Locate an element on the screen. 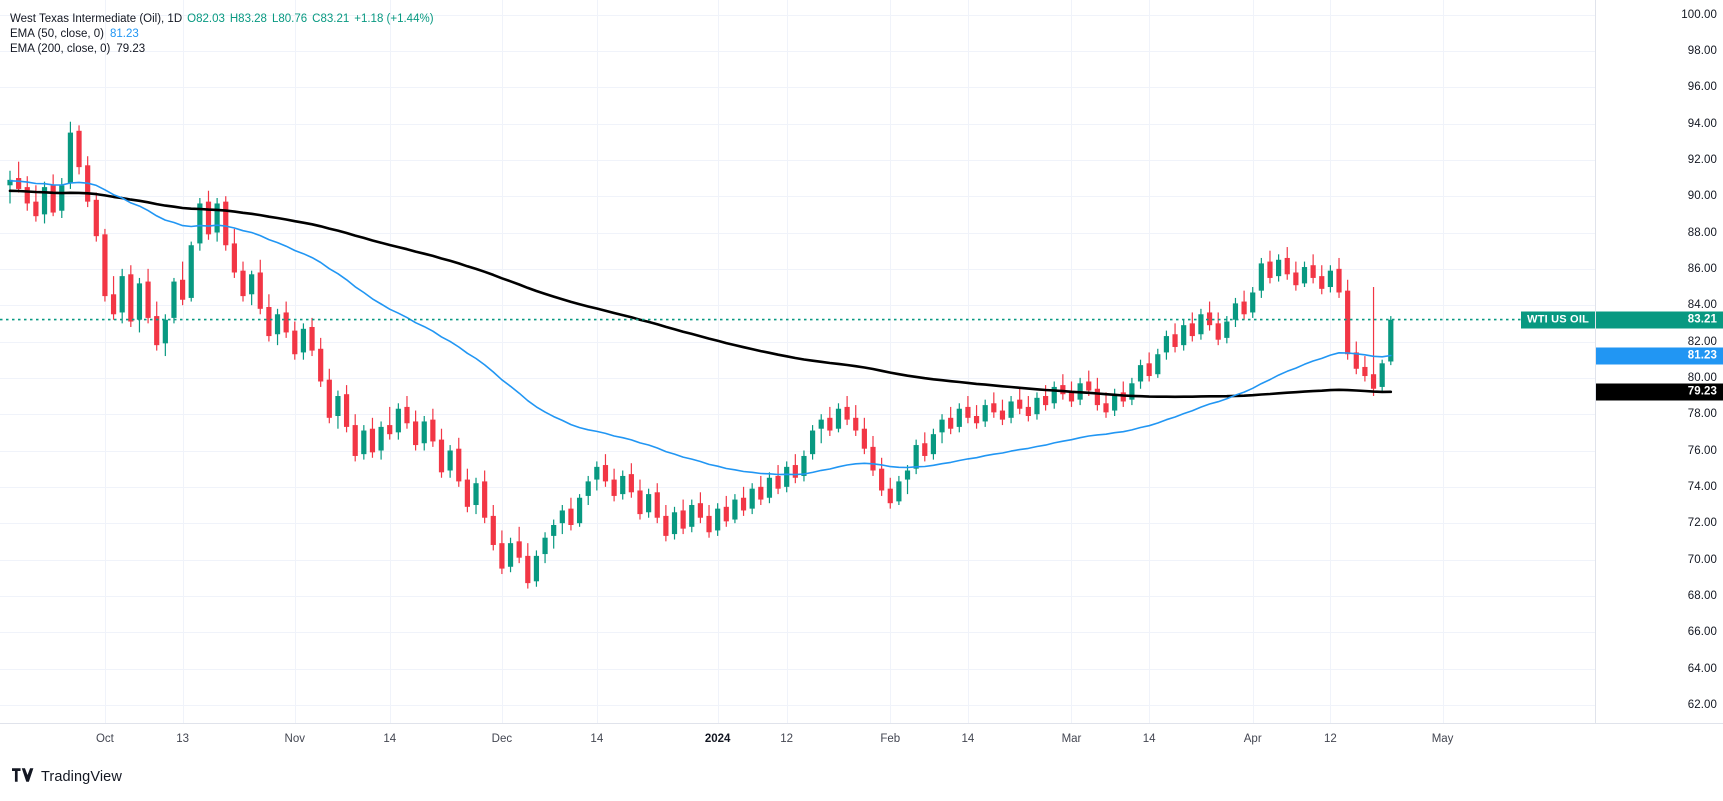  legend-symbol: West Texas Intermediate (Oil), 1D is located at coordinates (96, 19).